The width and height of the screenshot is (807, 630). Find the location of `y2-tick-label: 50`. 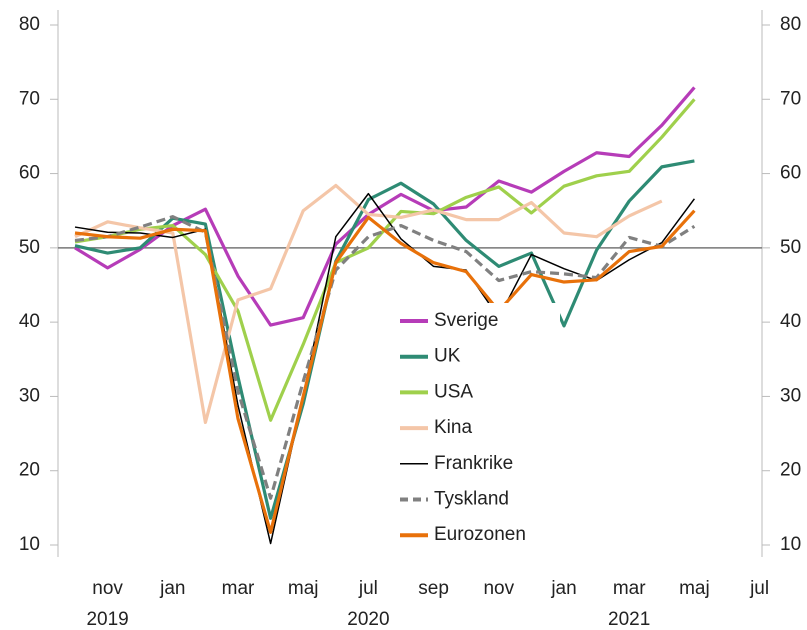

y2-tick-label: 50 is located at coordinates (790, 247).